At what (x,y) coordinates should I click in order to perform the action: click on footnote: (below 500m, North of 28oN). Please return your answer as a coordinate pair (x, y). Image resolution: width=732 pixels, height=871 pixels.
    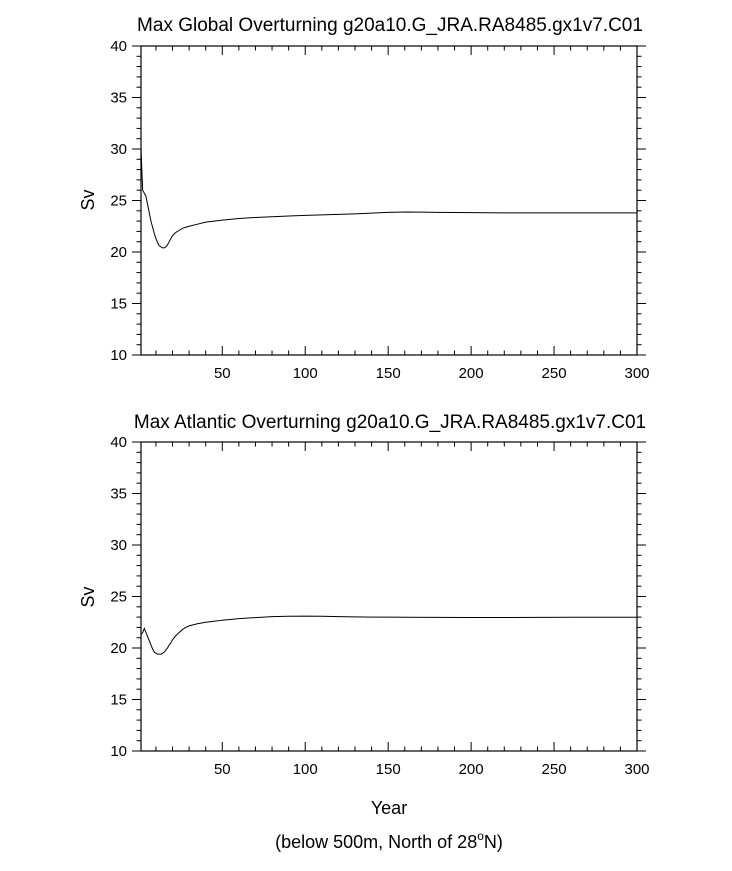
    Looking at the image, I should click on (389, 840).